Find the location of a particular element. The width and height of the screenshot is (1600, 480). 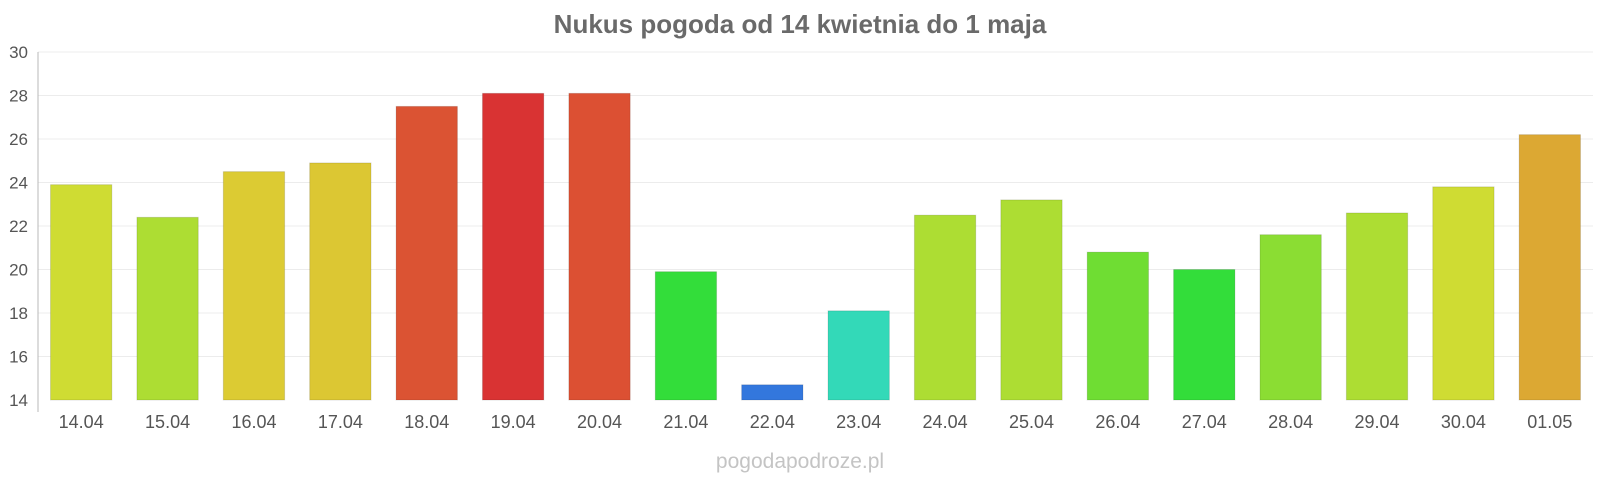

x-tick-label: 22.04 is located at coordinates (772, 422).